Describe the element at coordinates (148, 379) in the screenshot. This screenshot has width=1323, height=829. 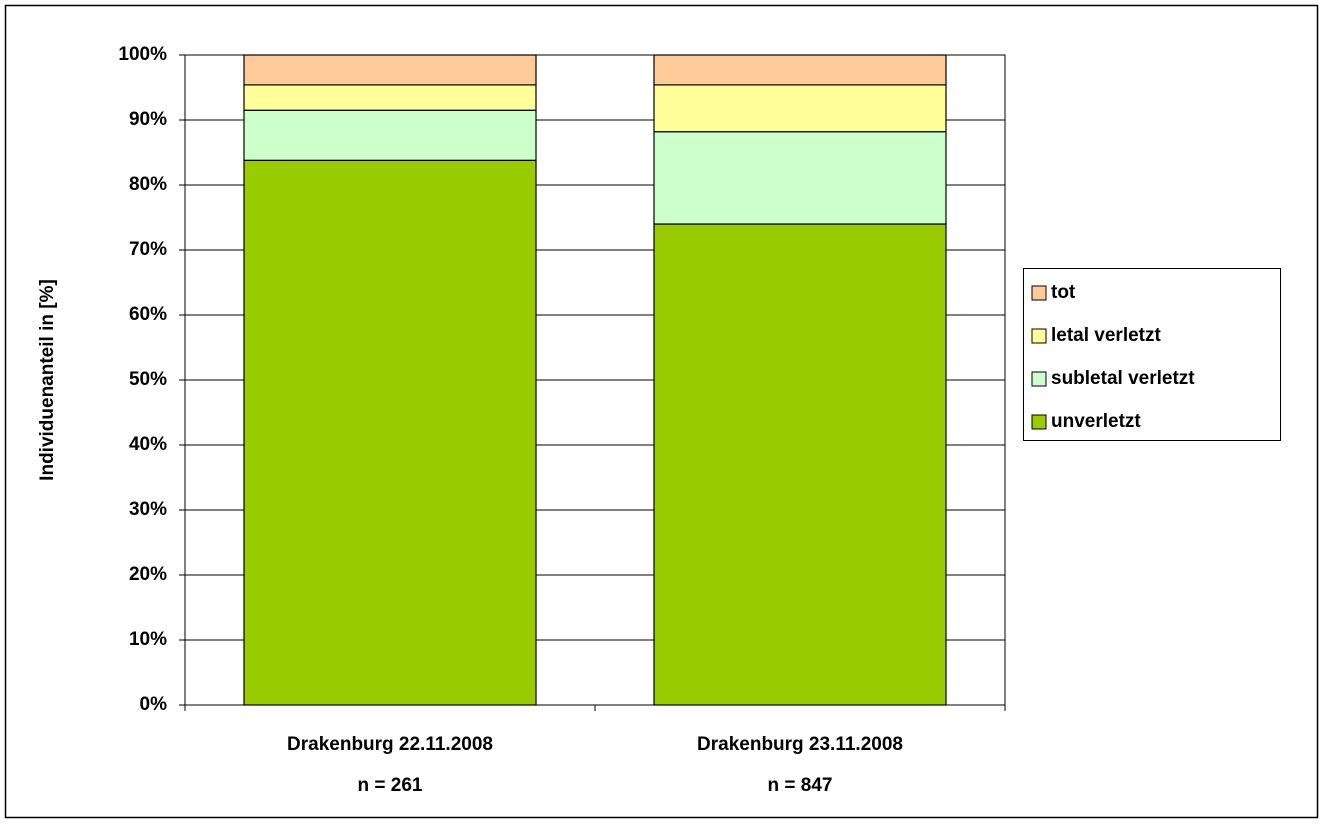
I see `y-tick-label: 50%` at that location.